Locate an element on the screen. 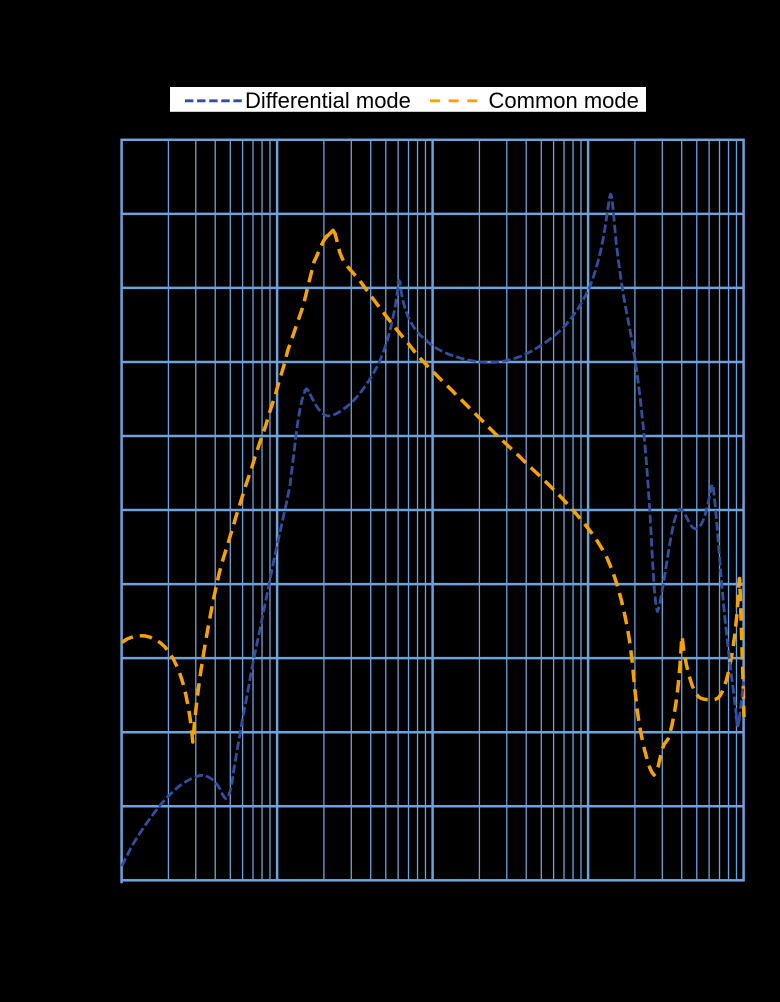 This screenshot has height=1002, width=780. svg-text: Common mode is located at coordinates (564, 100).